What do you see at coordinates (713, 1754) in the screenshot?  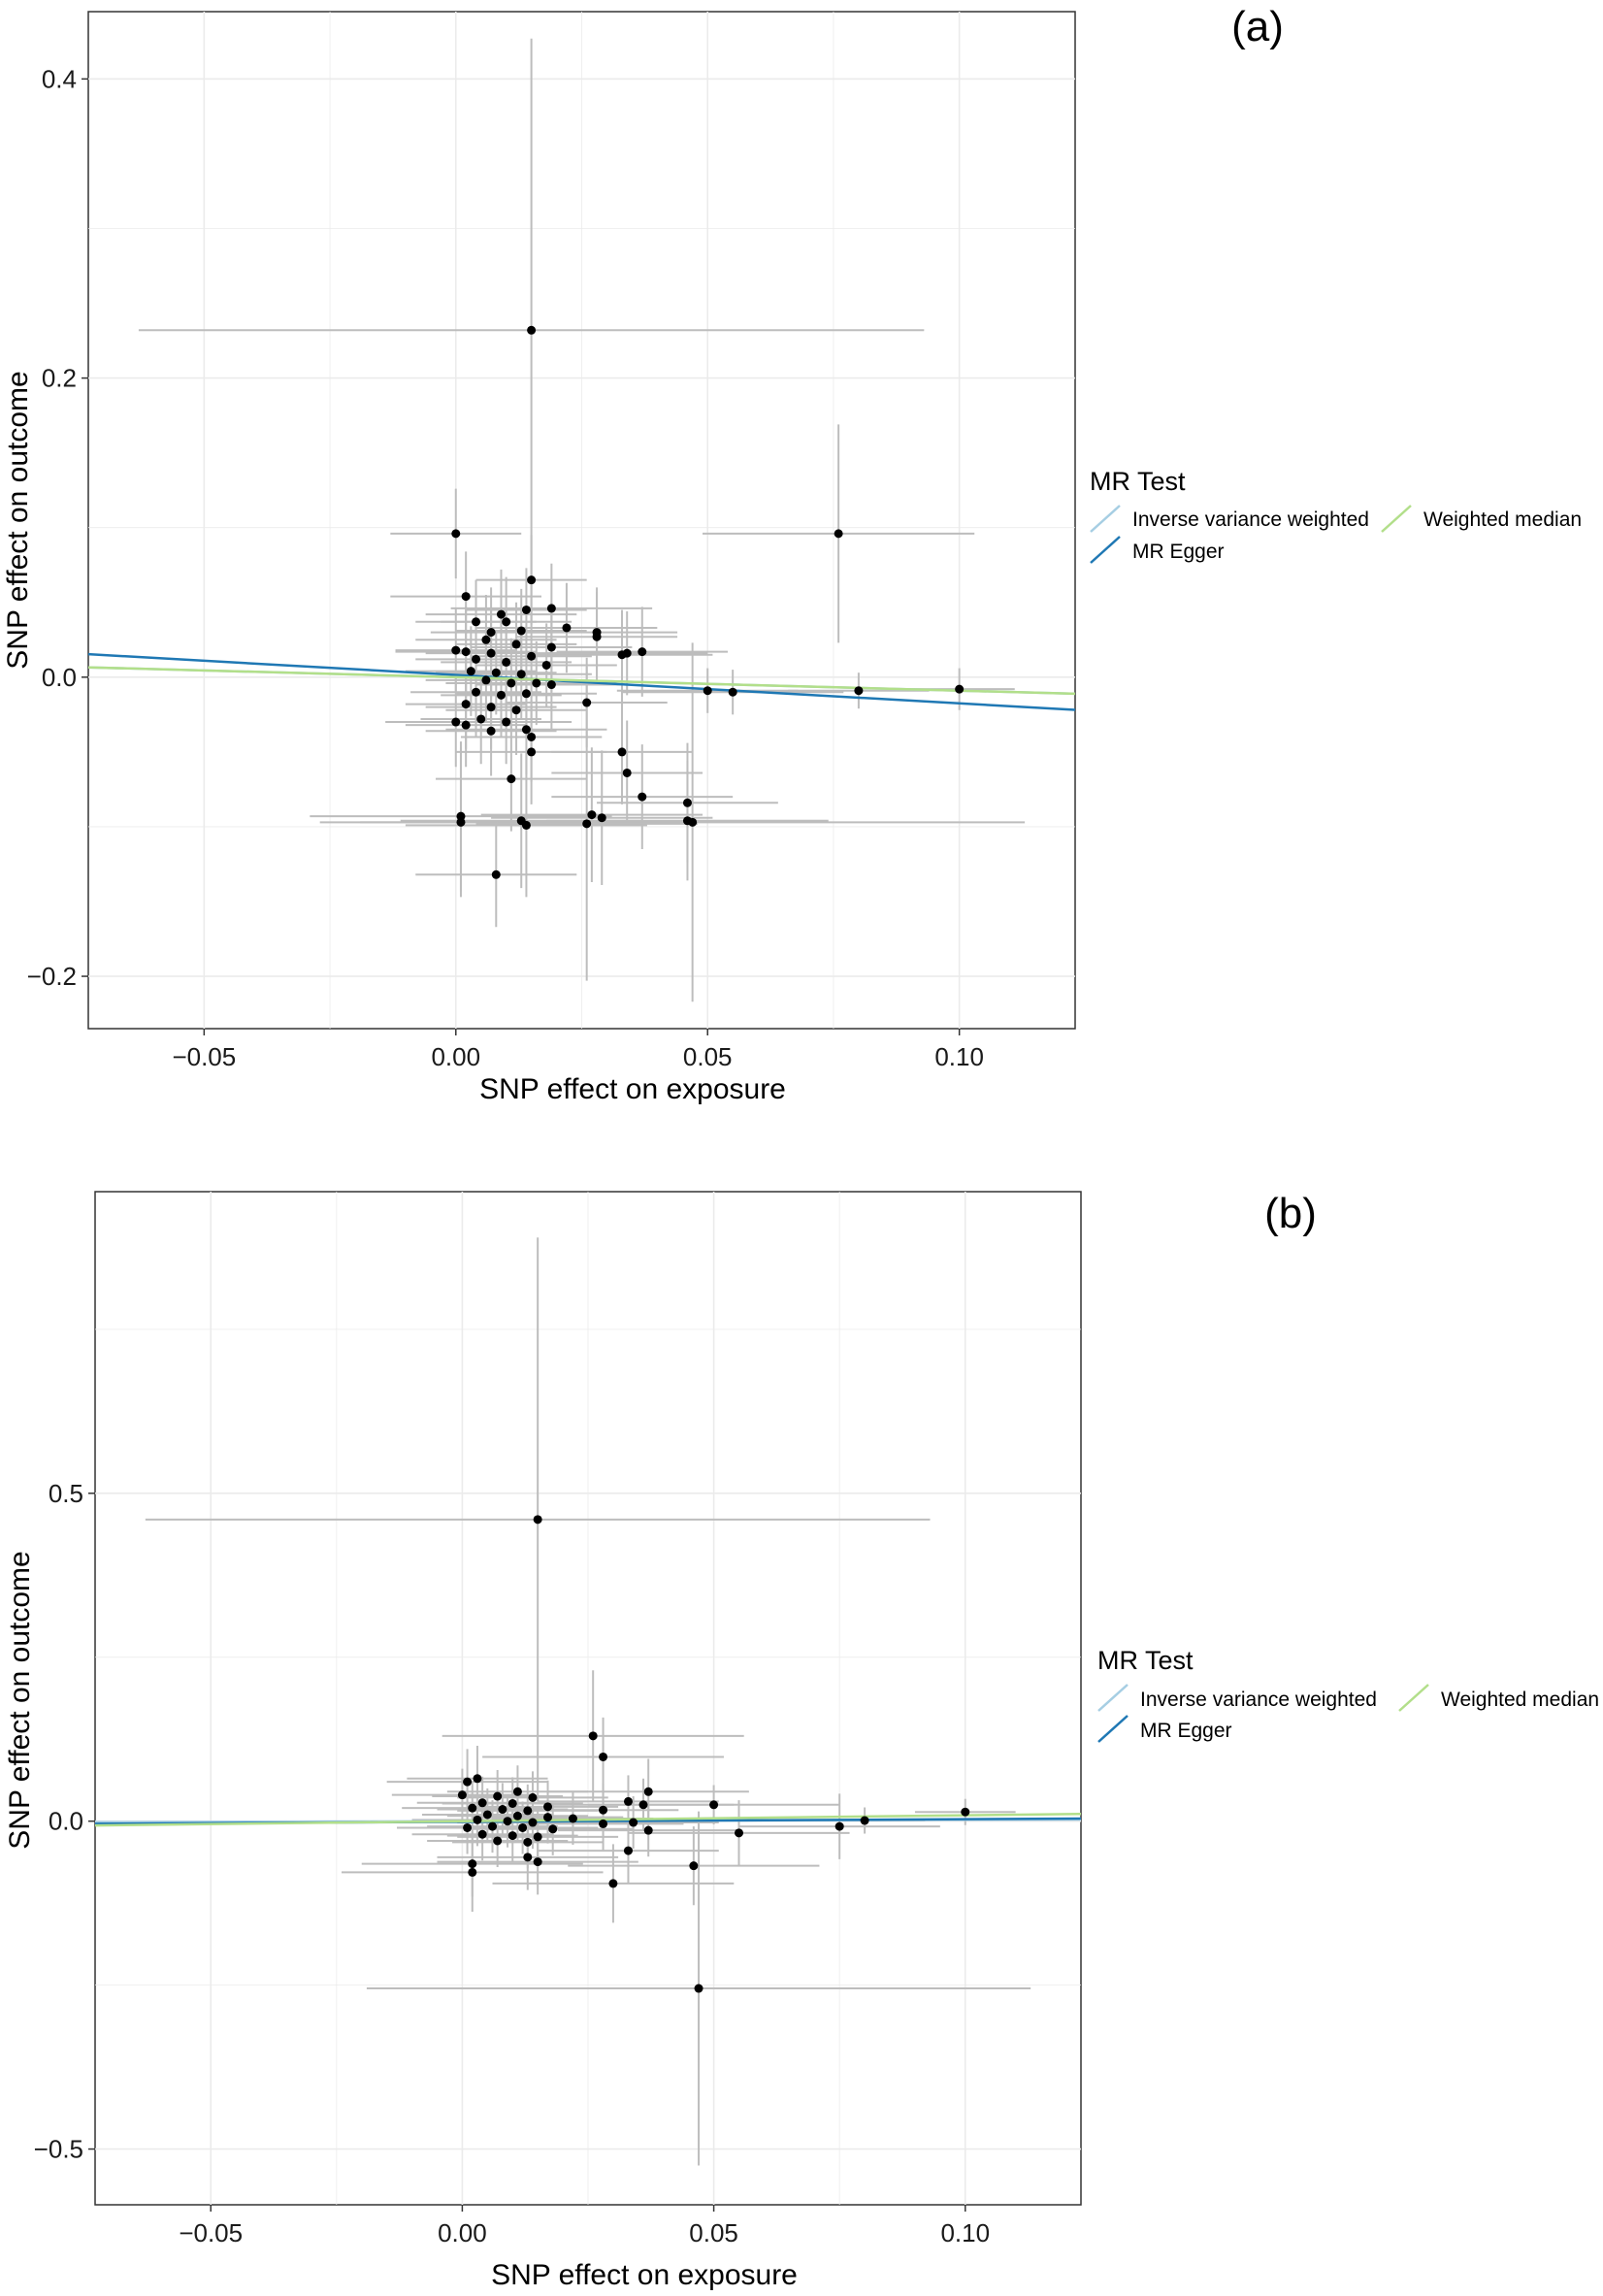 I see `points-b` at bounding box center [713, 1754].